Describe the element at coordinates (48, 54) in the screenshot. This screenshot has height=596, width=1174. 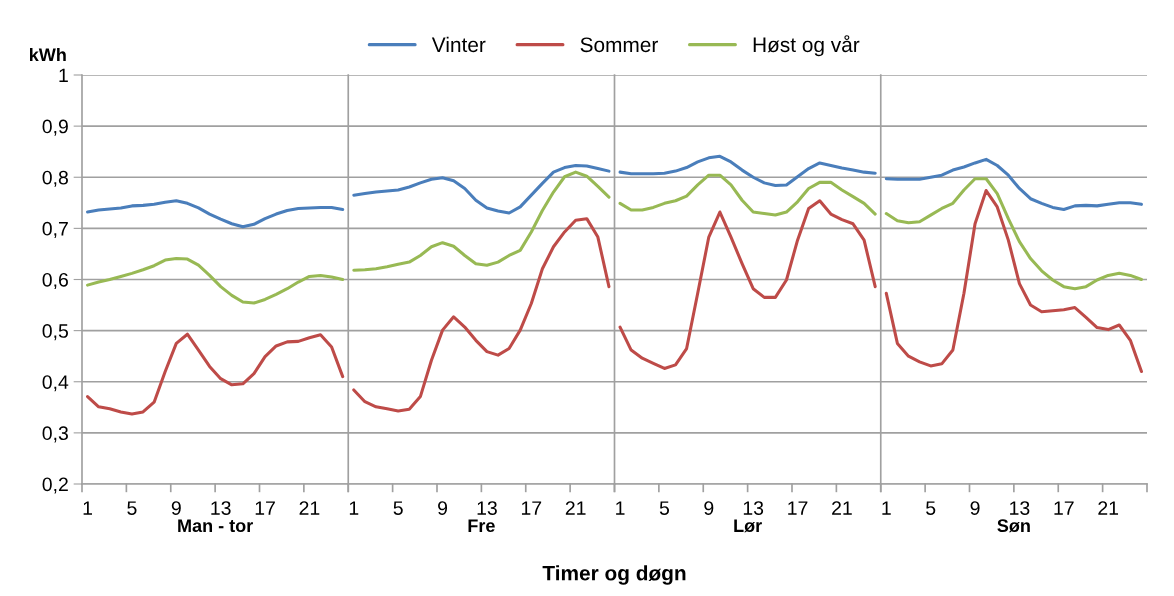
I see `y-axis-title: kWh` at that location.